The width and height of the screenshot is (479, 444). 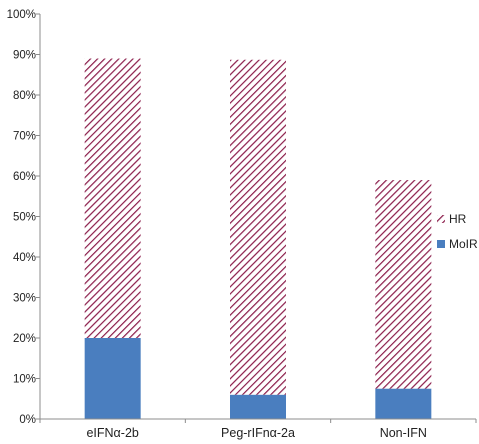 I want to click on y-tick-label: 90%, so click(x=24, y=56).